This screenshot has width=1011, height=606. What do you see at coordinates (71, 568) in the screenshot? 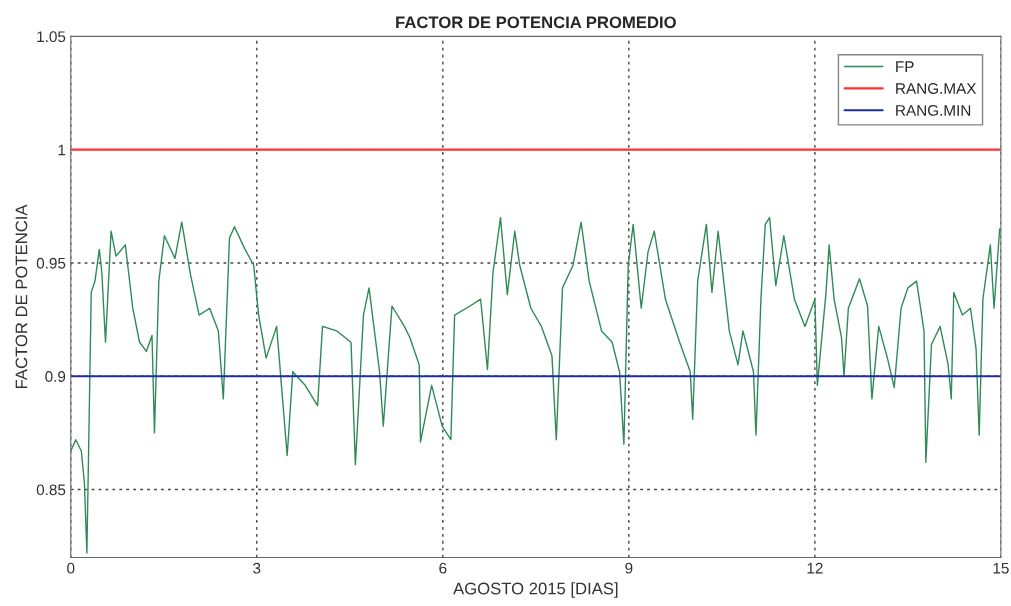
I see `x-tick-label: 0` at bounding box center [71, 568].